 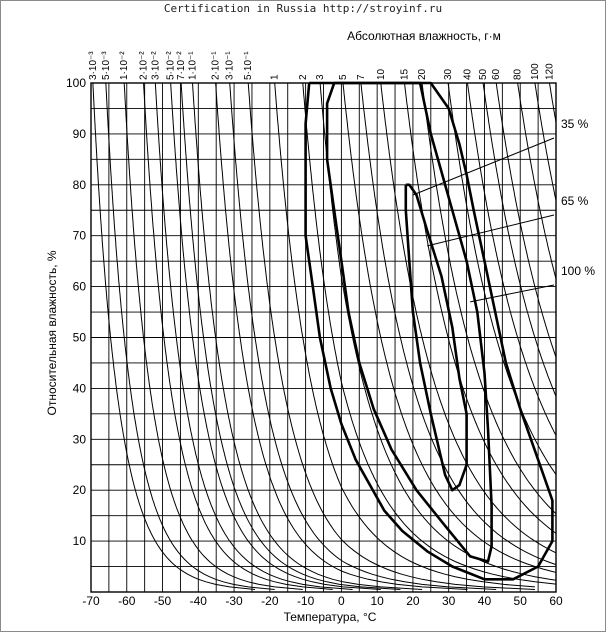 I want to click on absolute-humidity-tick-label: 7, so click(x=361, y=77).